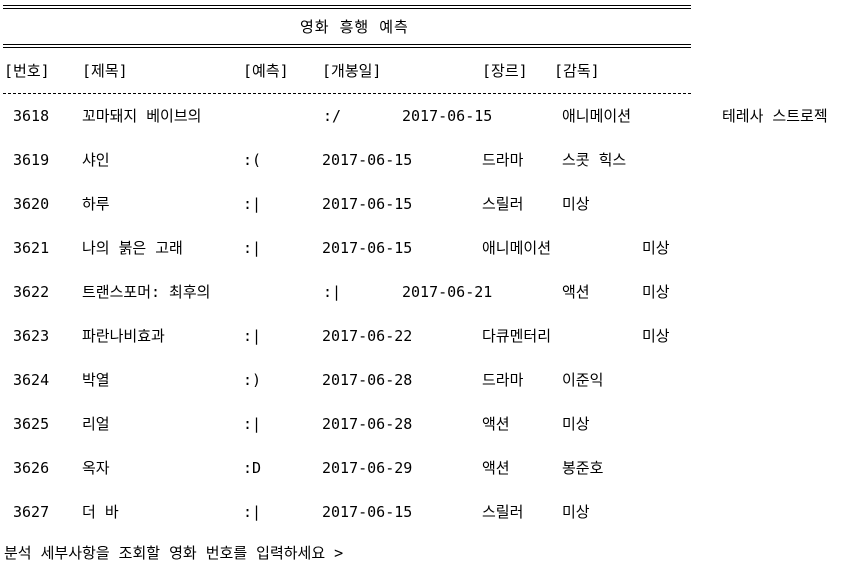 The width and height of the screenshot is (841, 564). I want to click on prediction-emoticon: :), so click(252, 380).